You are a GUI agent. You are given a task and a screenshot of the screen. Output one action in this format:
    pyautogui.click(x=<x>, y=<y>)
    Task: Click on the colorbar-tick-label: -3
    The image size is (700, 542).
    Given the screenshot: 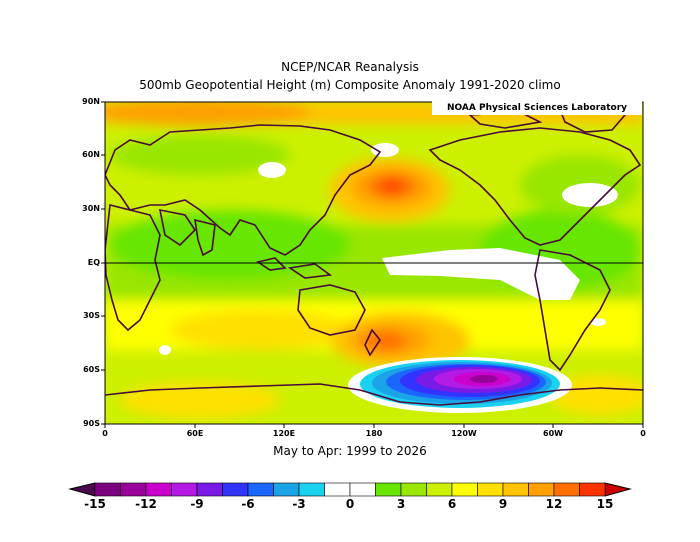 What is the action you would take?
    pyautogui.click(x=299, y=504)
    